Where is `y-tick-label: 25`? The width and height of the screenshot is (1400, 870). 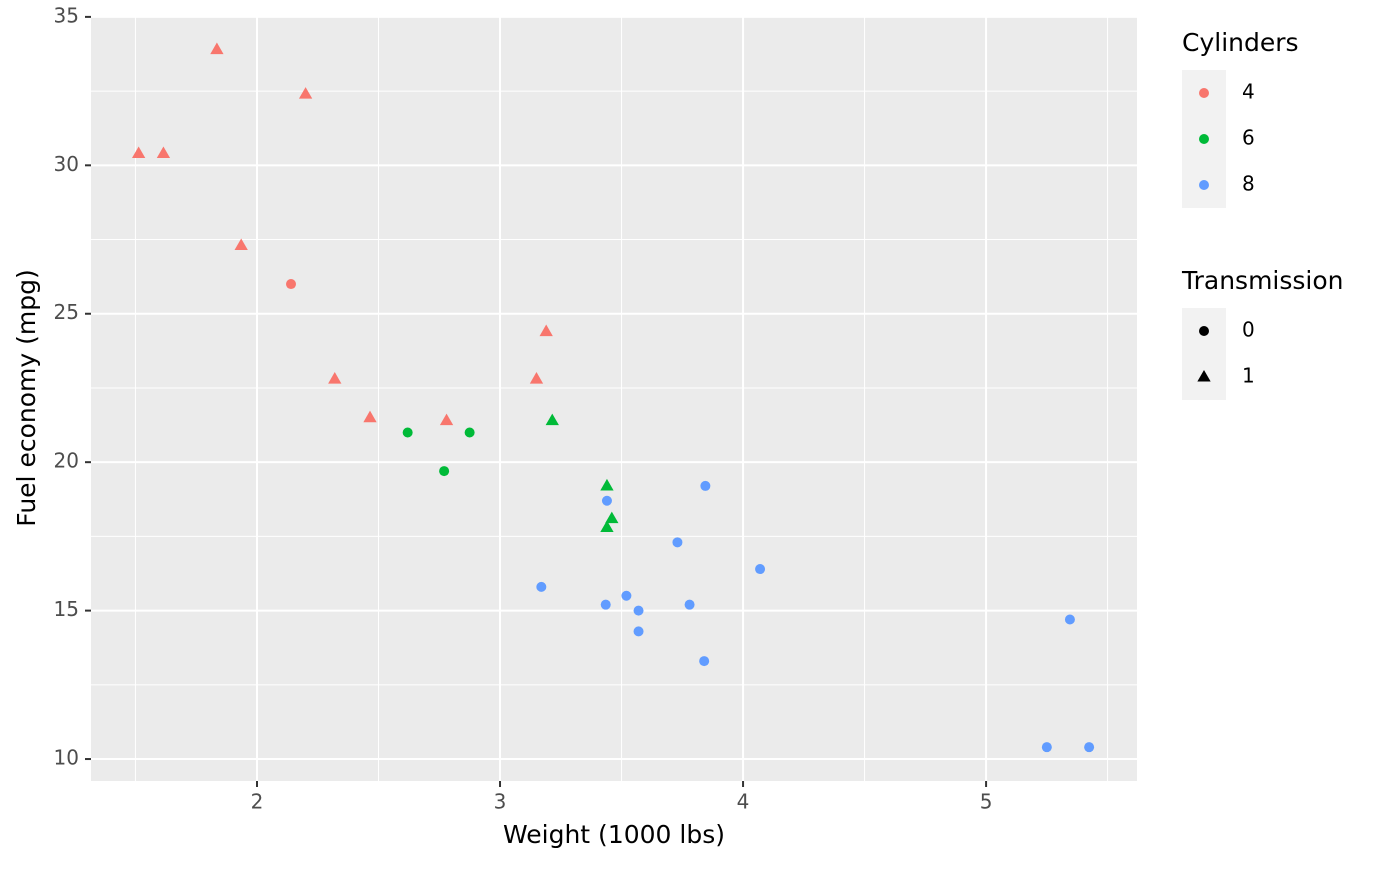
y-tick-label: 25 is located at coordinates (66, 312).